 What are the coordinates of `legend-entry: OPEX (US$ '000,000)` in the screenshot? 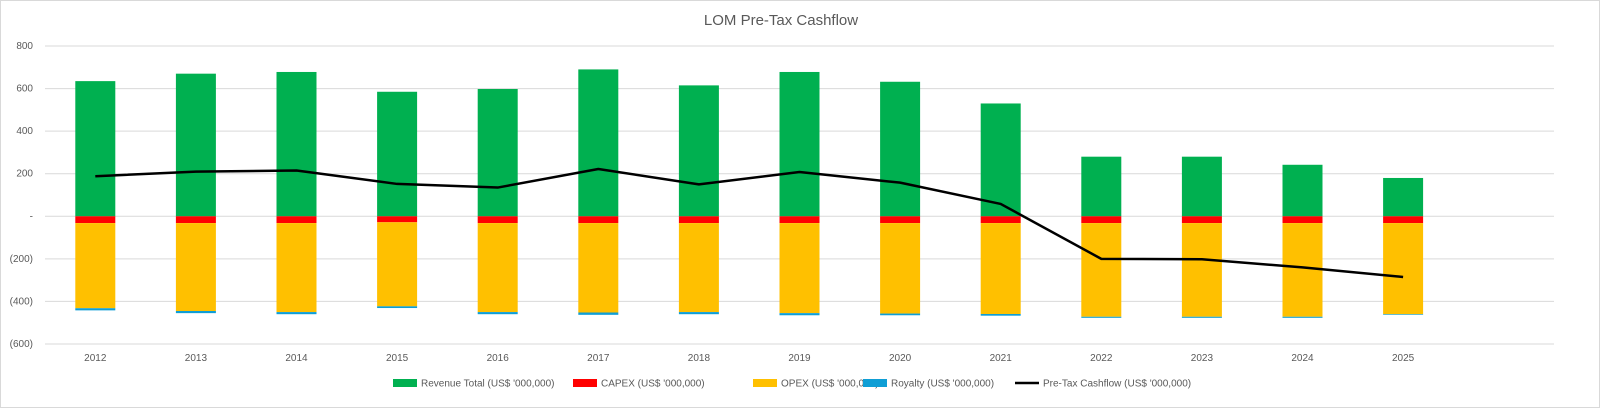 It's located at (830, 384).